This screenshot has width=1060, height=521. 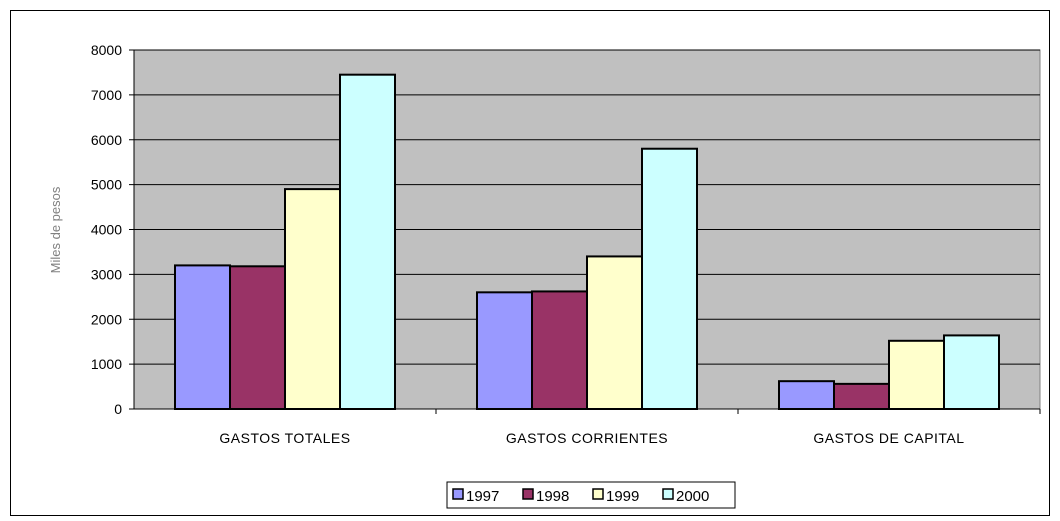 I want to click on x-tick-label: GASTOS TOTALES, so click(x=284, y=438).